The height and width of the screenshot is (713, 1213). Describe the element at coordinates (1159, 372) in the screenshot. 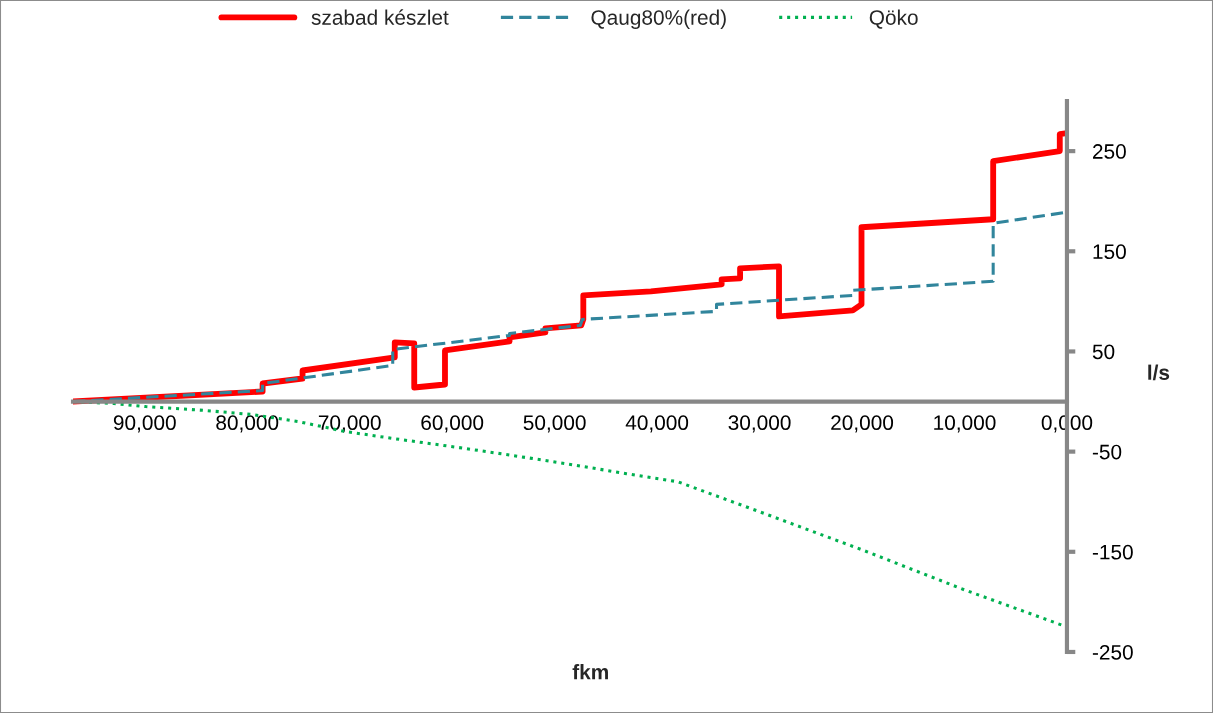

I see `y-axis-title: l/s` at that location.